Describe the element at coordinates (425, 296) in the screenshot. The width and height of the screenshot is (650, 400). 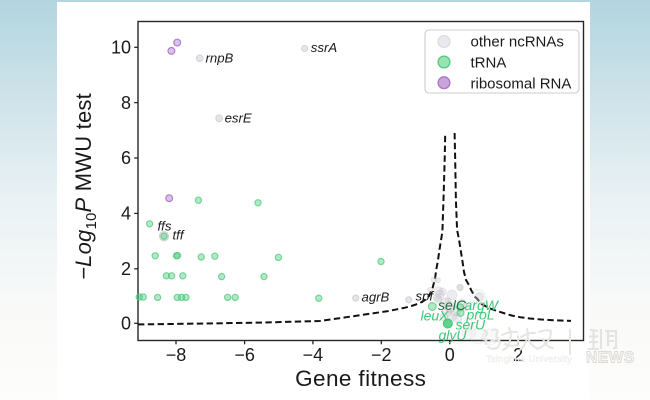
I see `svg-text: spf` at that location.